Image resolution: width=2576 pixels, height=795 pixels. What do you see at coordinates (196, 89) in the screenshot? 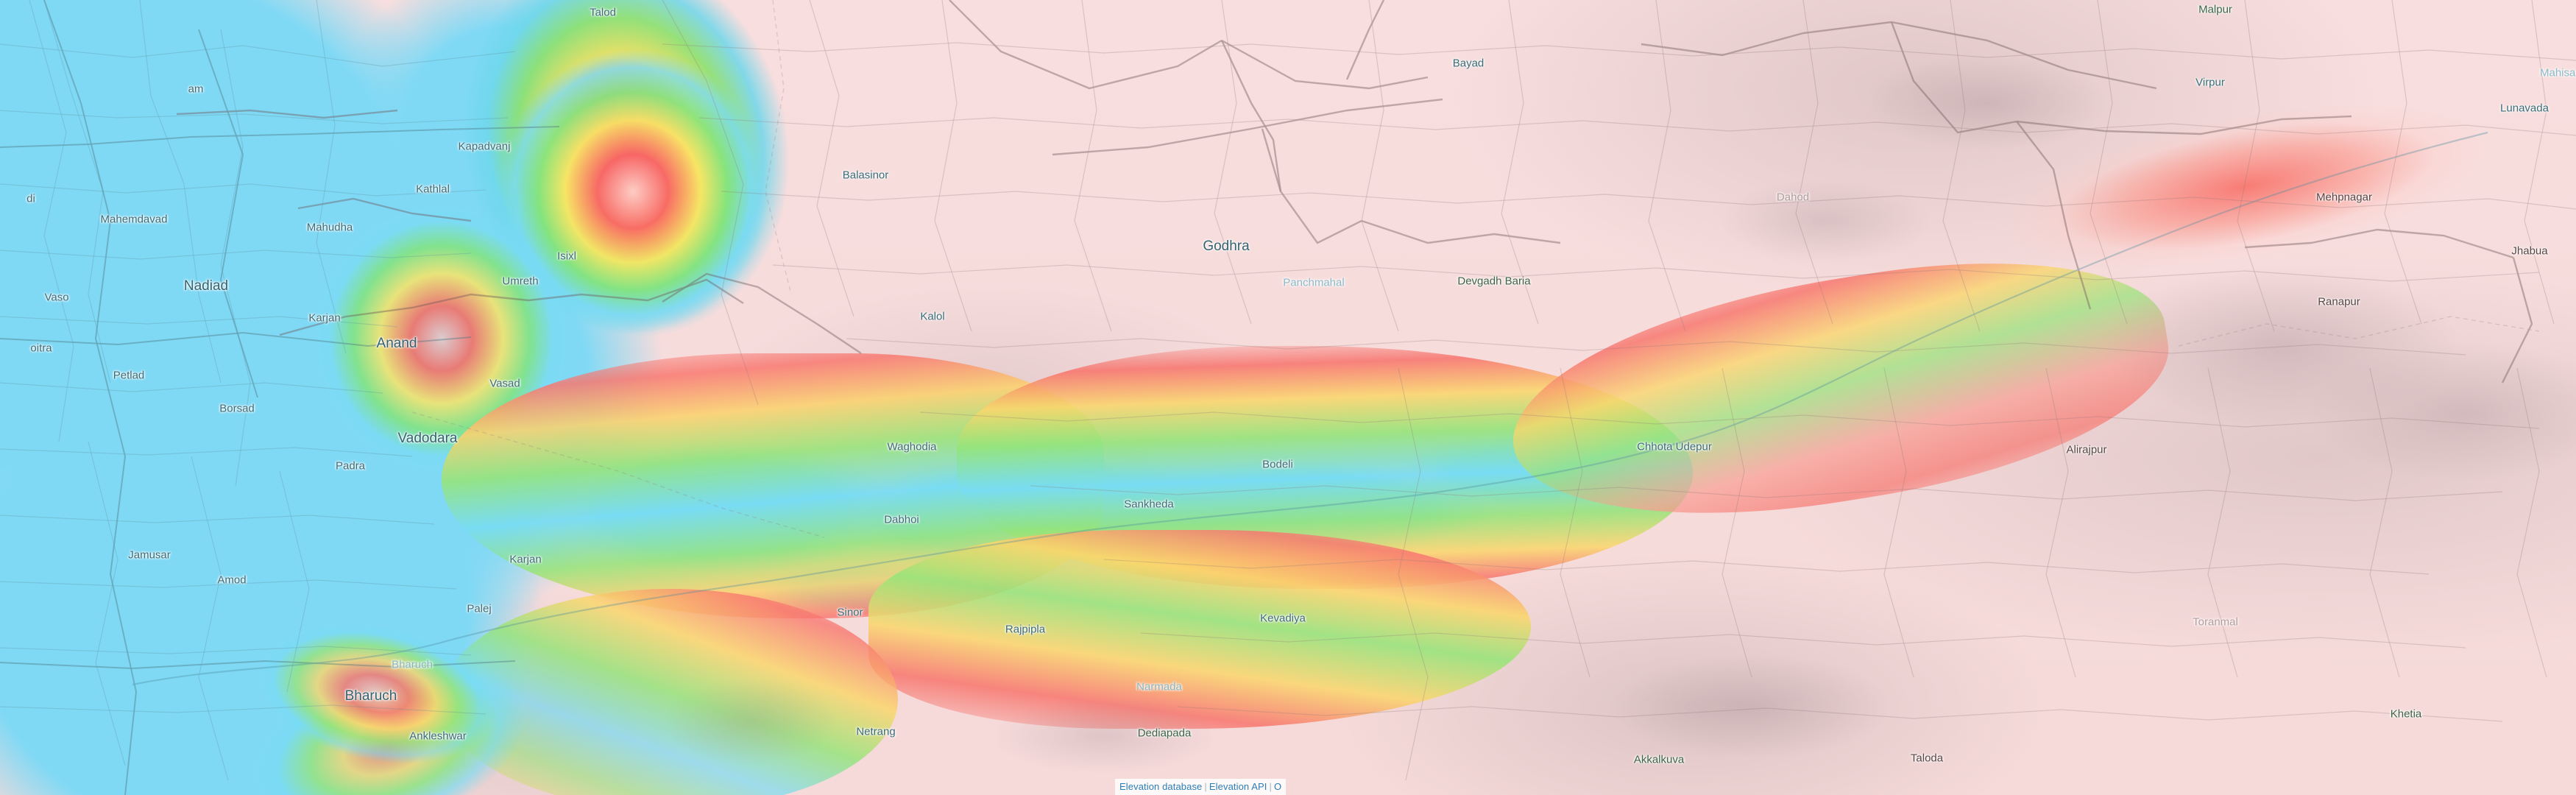
I see `map-label: am` at bounding box center [196, 89].